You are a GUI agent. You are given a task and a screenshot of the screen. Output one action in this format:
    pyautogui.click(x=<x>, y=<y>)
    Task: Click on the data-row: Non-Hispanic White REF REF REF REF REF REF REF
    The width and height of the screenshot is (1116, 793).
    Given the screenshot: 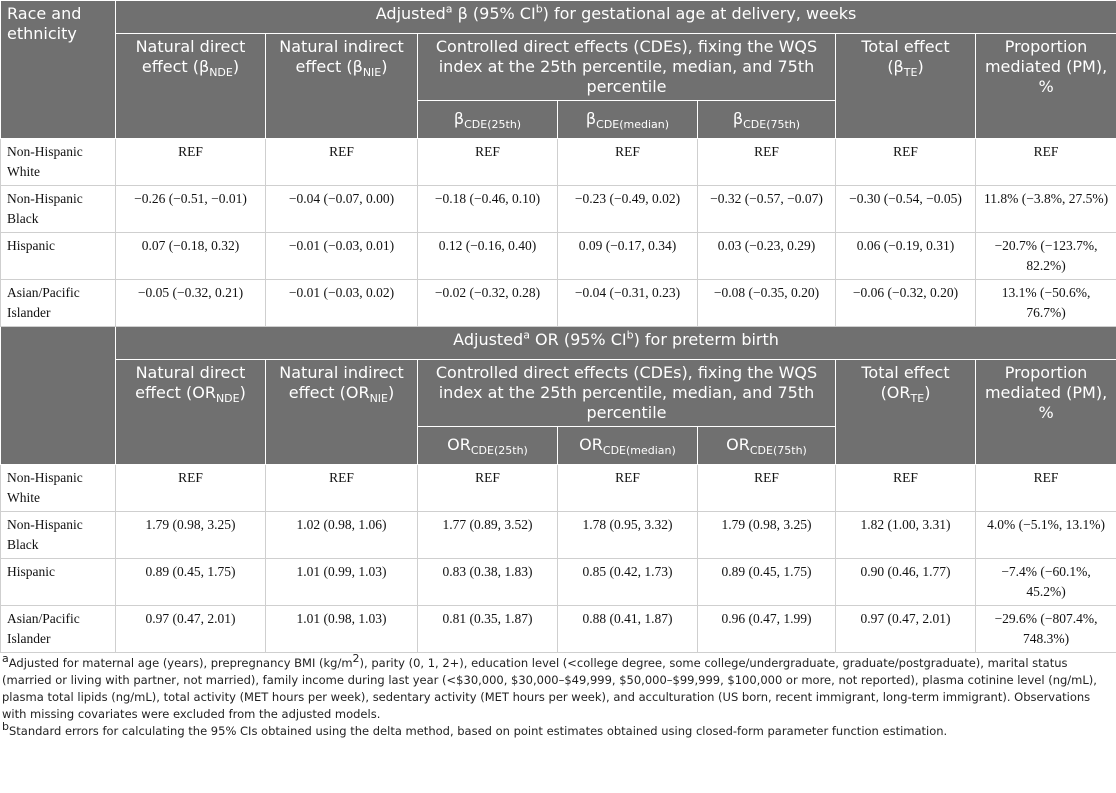 What is the action you would take?
    pyautogui.click(x=558, y=488)
    